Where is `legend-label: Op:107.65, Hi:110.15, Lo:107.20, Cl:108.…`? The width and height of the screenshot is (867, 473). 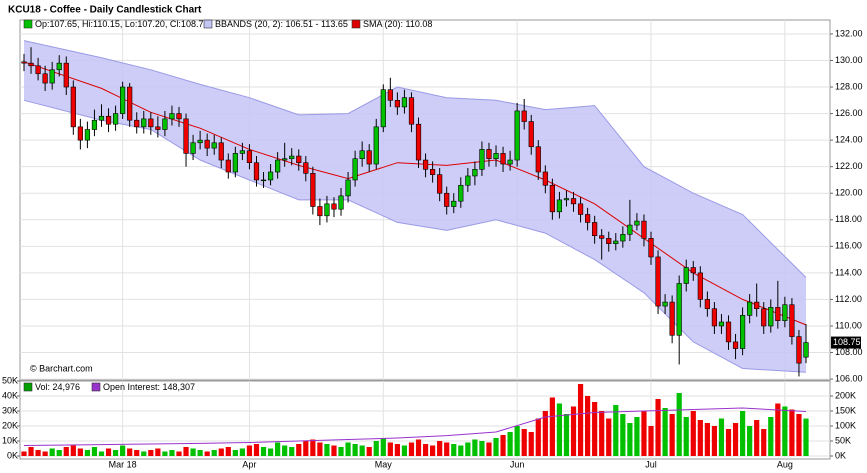
legend-label: Op:107.65, Hi:110.15, Lo:107.20, Cl:108.… is located at coordinates (121, 24).